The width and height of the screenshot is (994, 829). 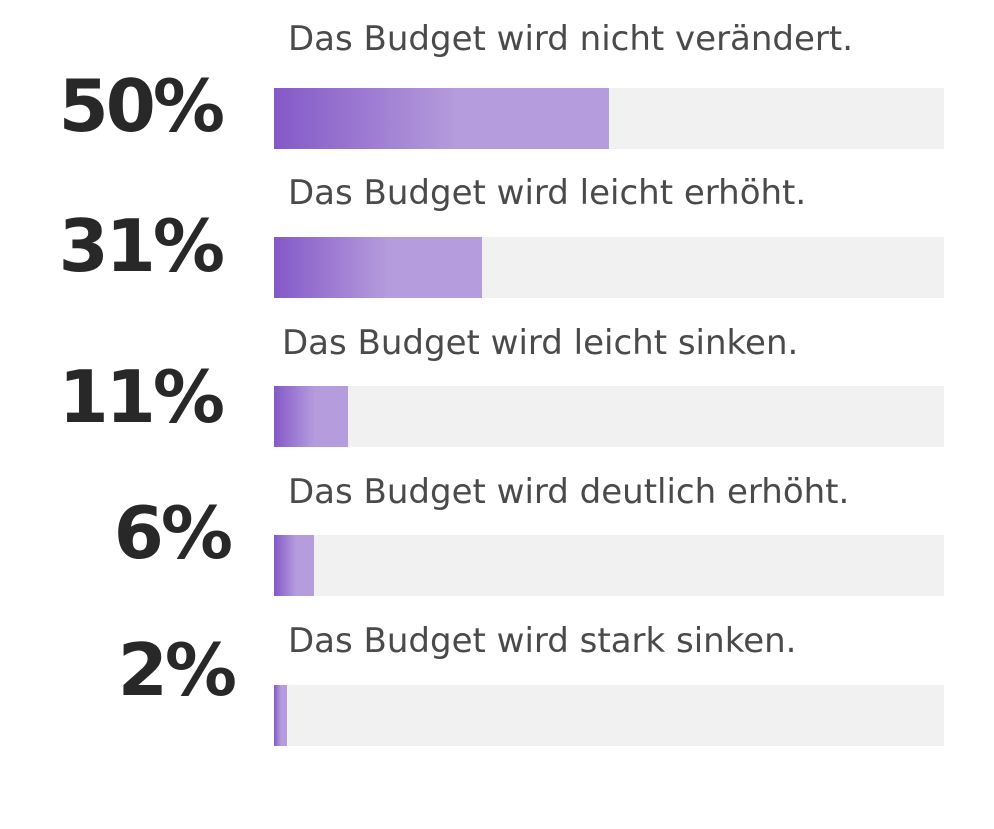 What do you see at coordinates (141, 397) in the screenshot?
I see `value-label: 11%` at bounding box center [141, 397].